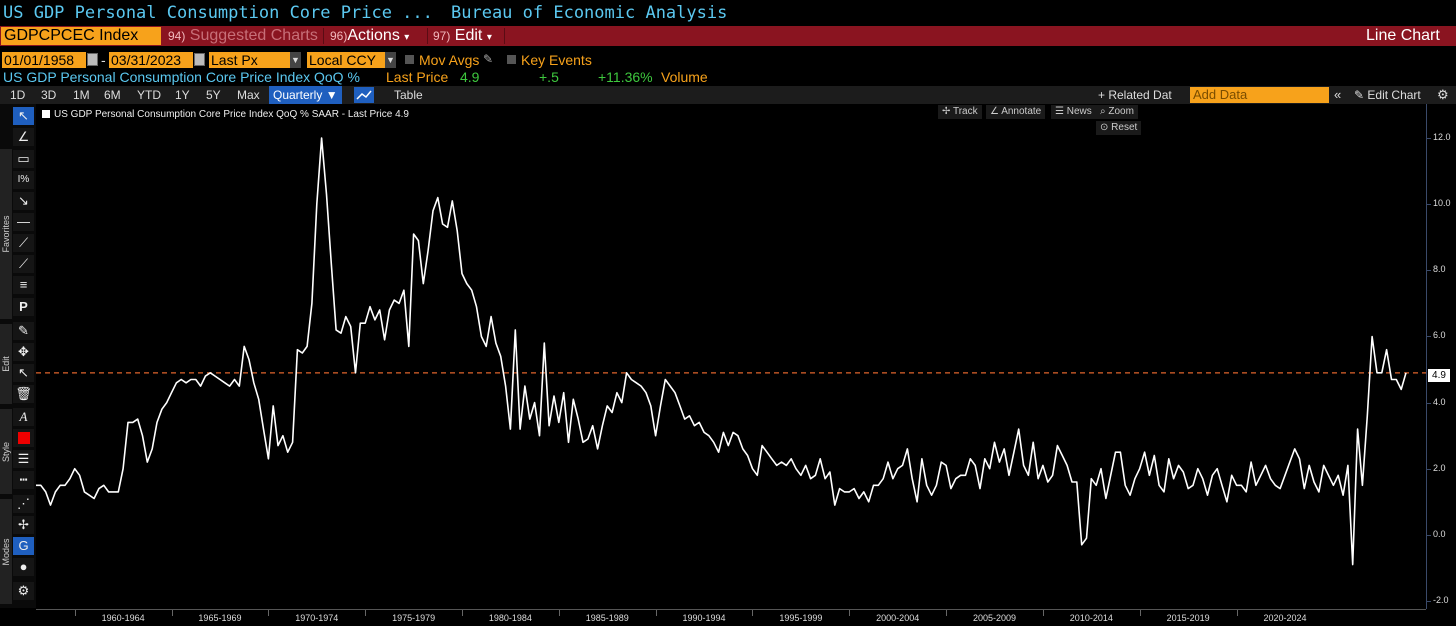 This screenshot has height=626, width=1456. I want to click on edit-menu-button: 97) Edit ▾, so click(462, 35).